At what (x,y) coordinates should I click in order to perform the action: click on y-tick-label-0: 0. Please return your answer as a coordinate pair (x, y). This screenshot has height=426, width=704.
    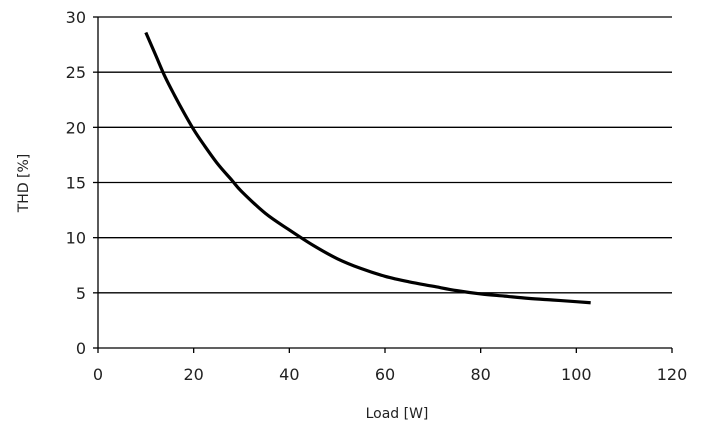
    Looking at the image, I should click on (81, 348).